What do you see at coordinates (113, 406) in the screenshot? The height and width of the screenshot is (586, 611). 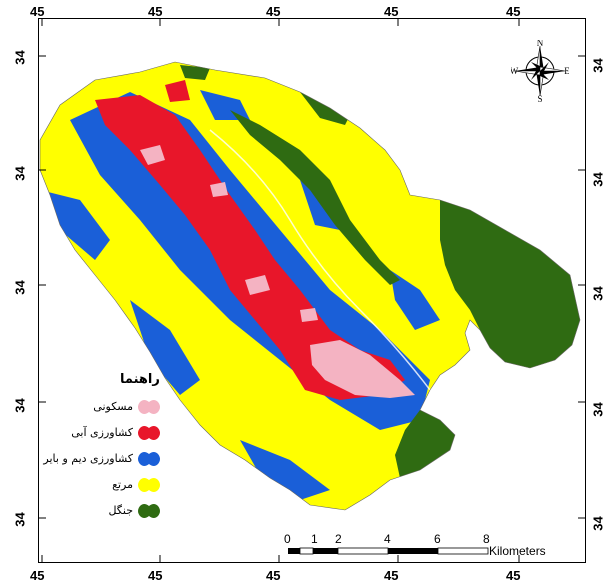 I see `legend-label: مسکونی` at bounding box center [113, 406].